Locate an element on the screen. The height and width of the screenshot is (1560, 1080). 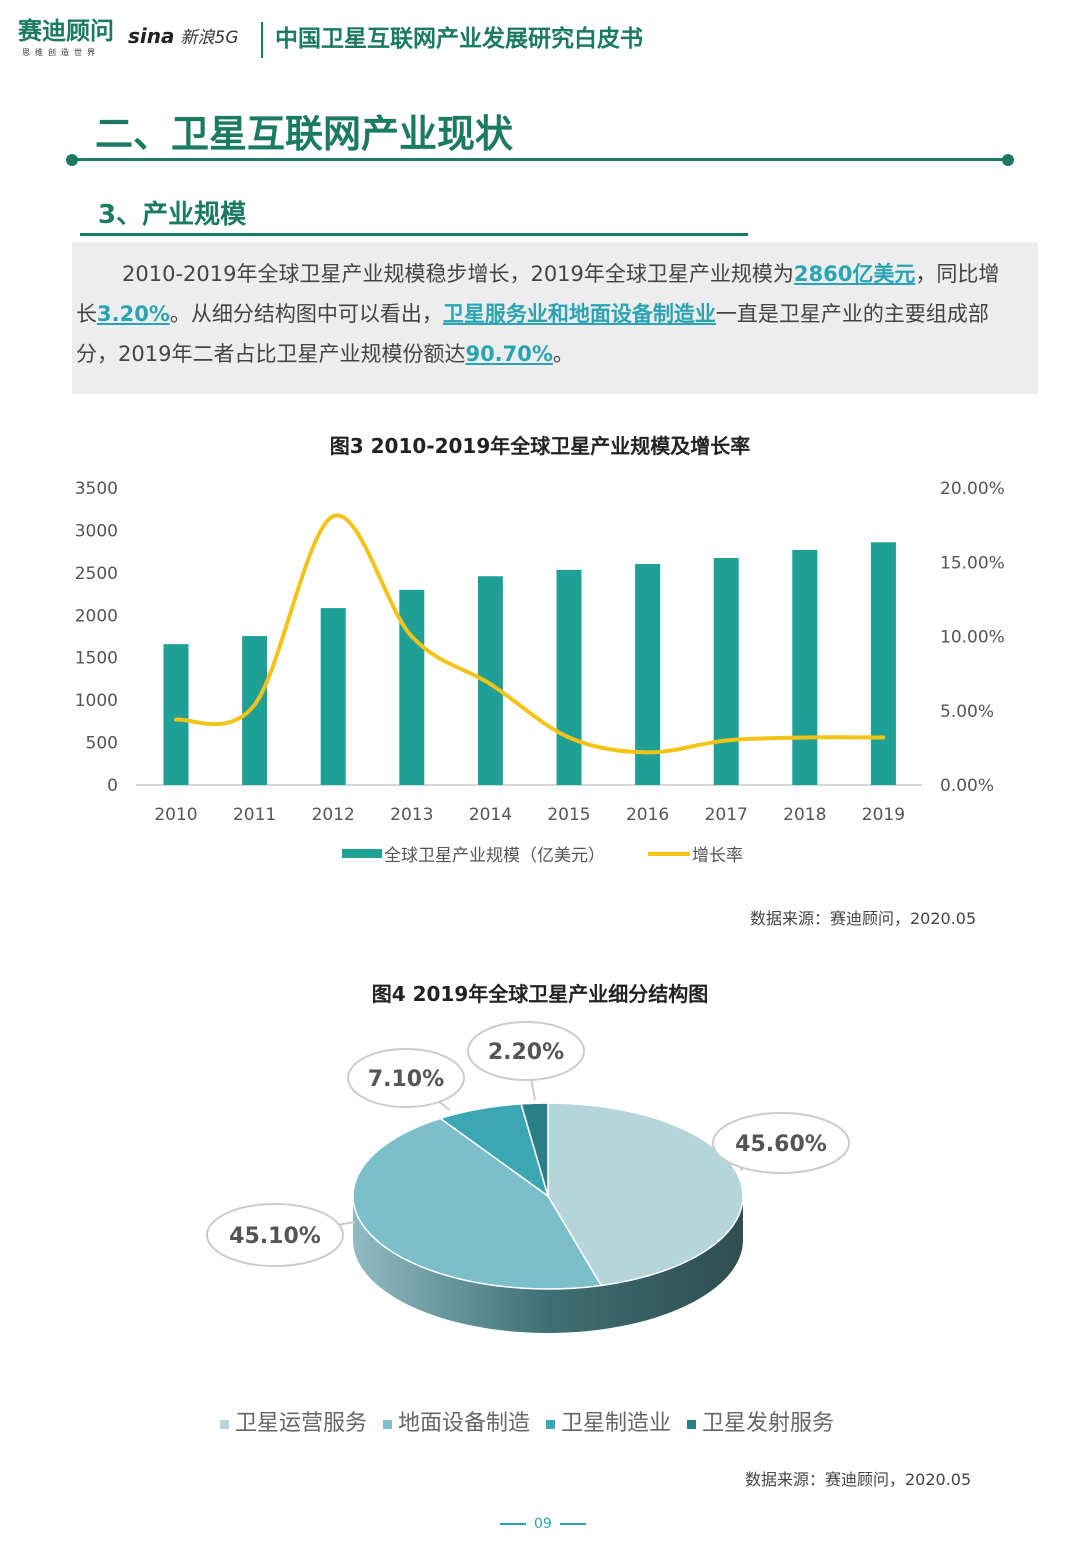
x-tick-label: 2011 is located at coordinates (254, 815).